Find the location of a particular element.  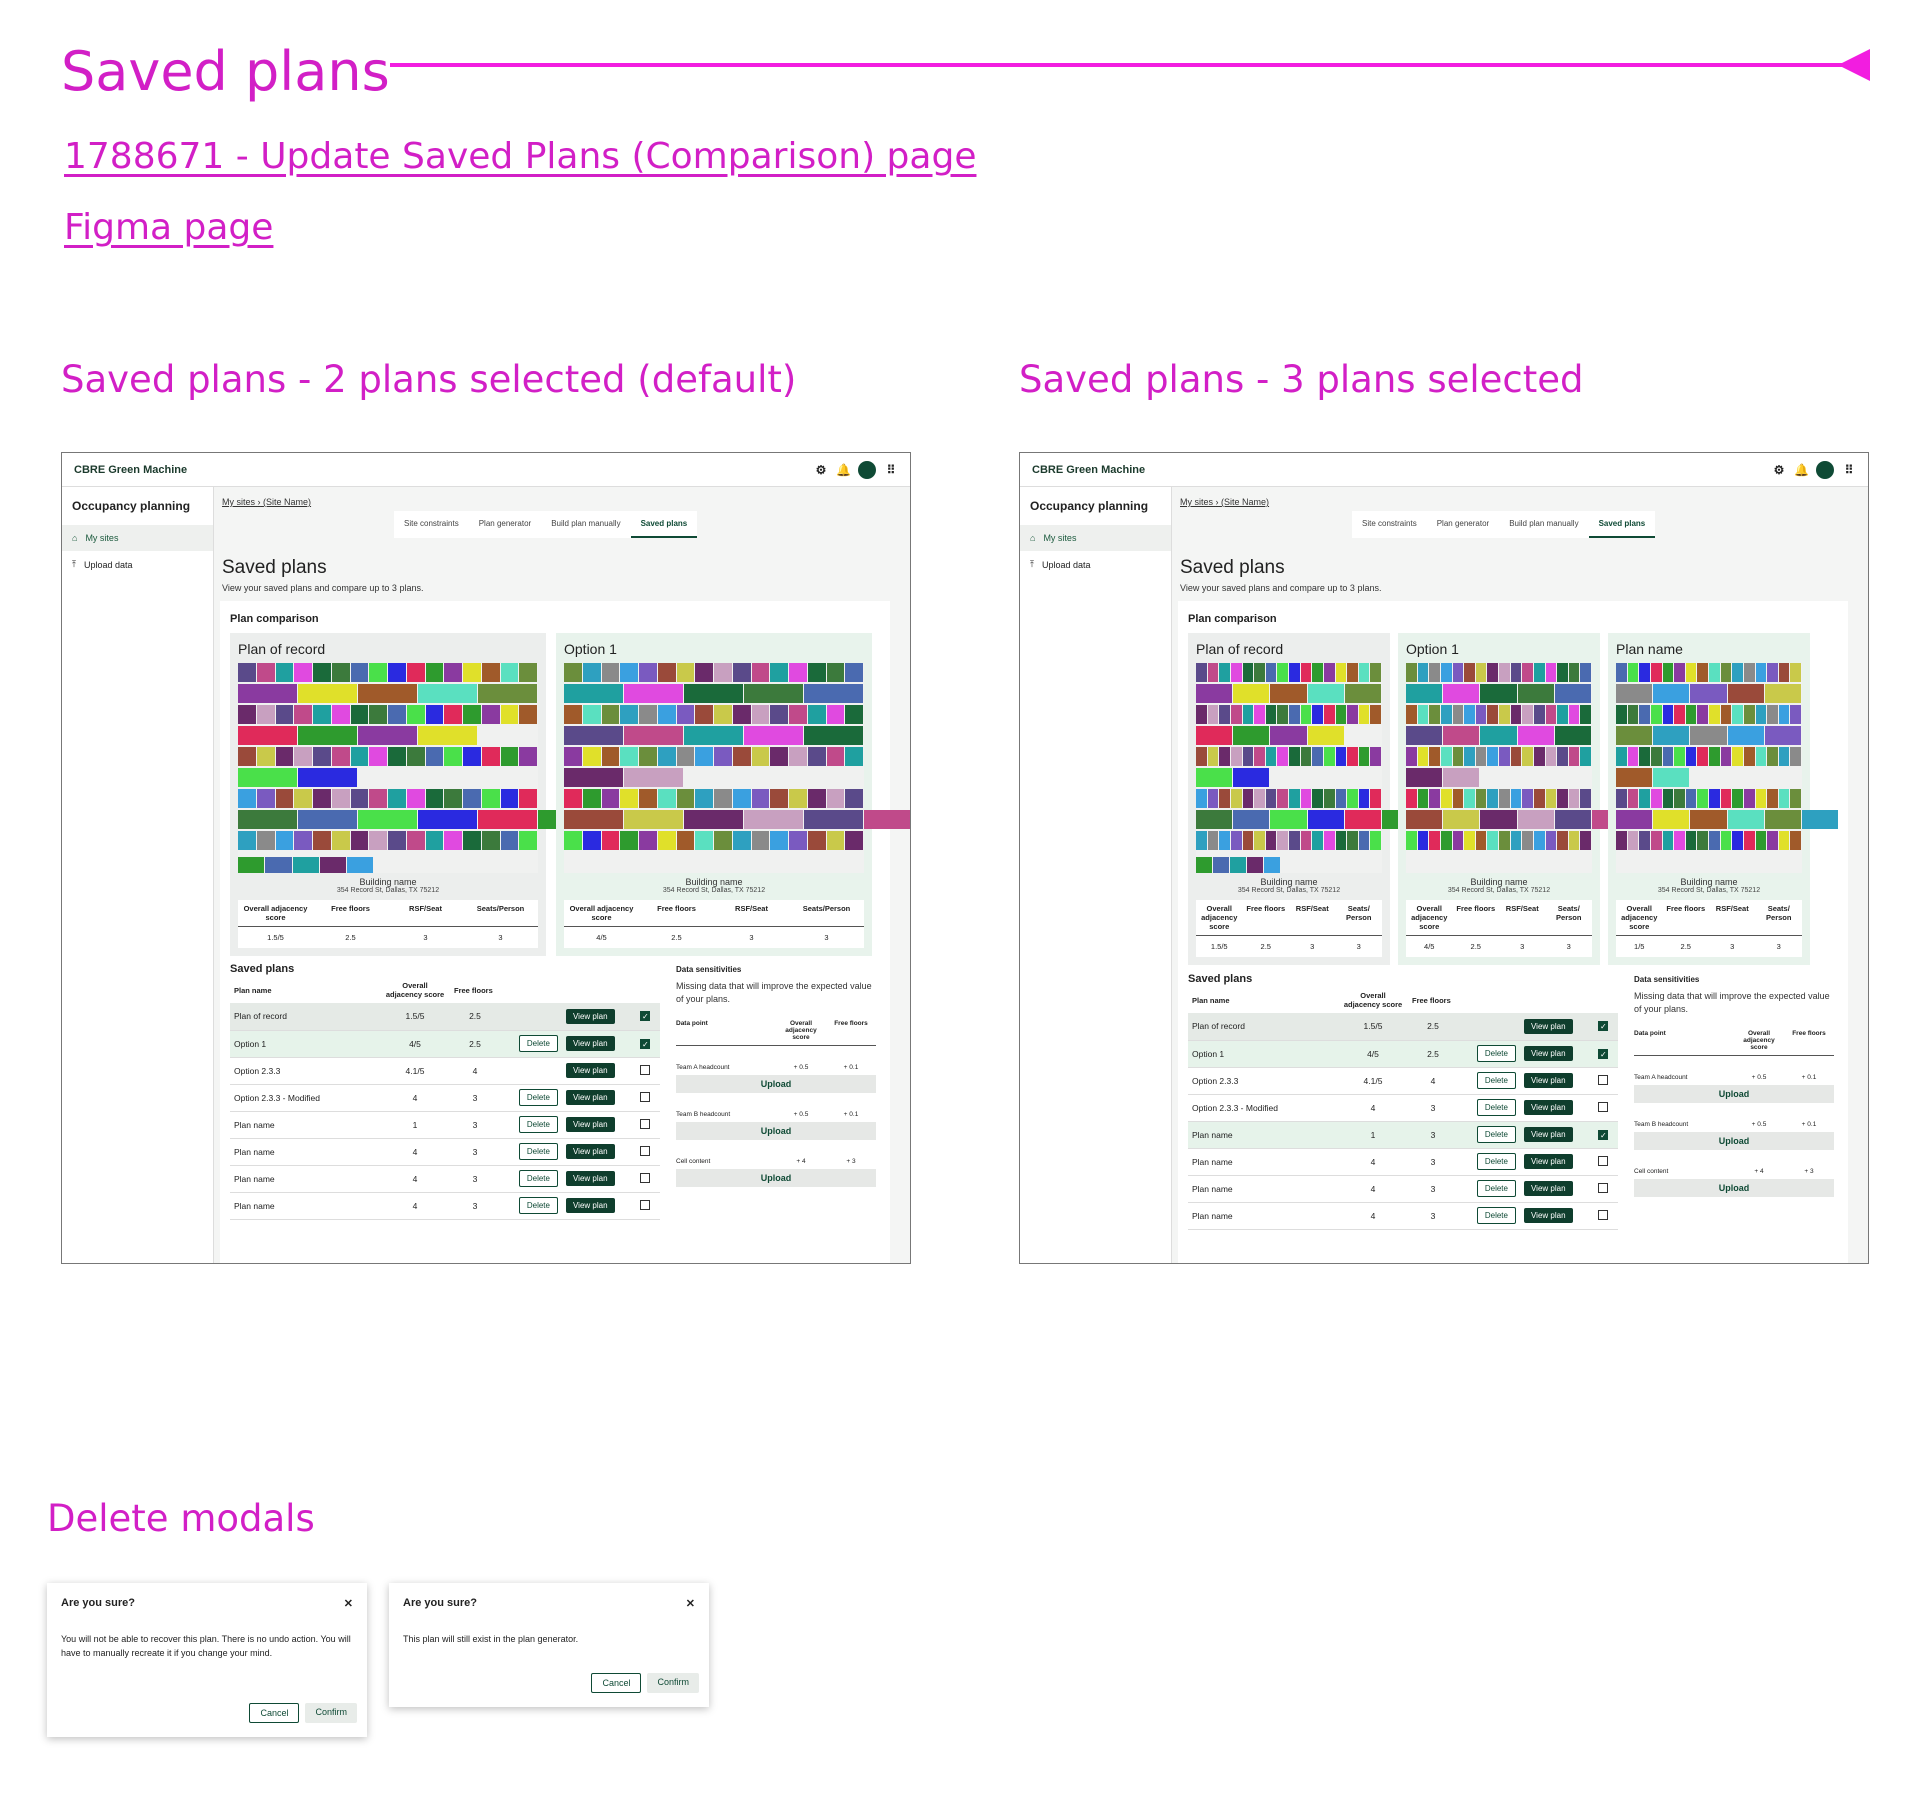

figma-link: Figma page is located at coordinates (169, 227).